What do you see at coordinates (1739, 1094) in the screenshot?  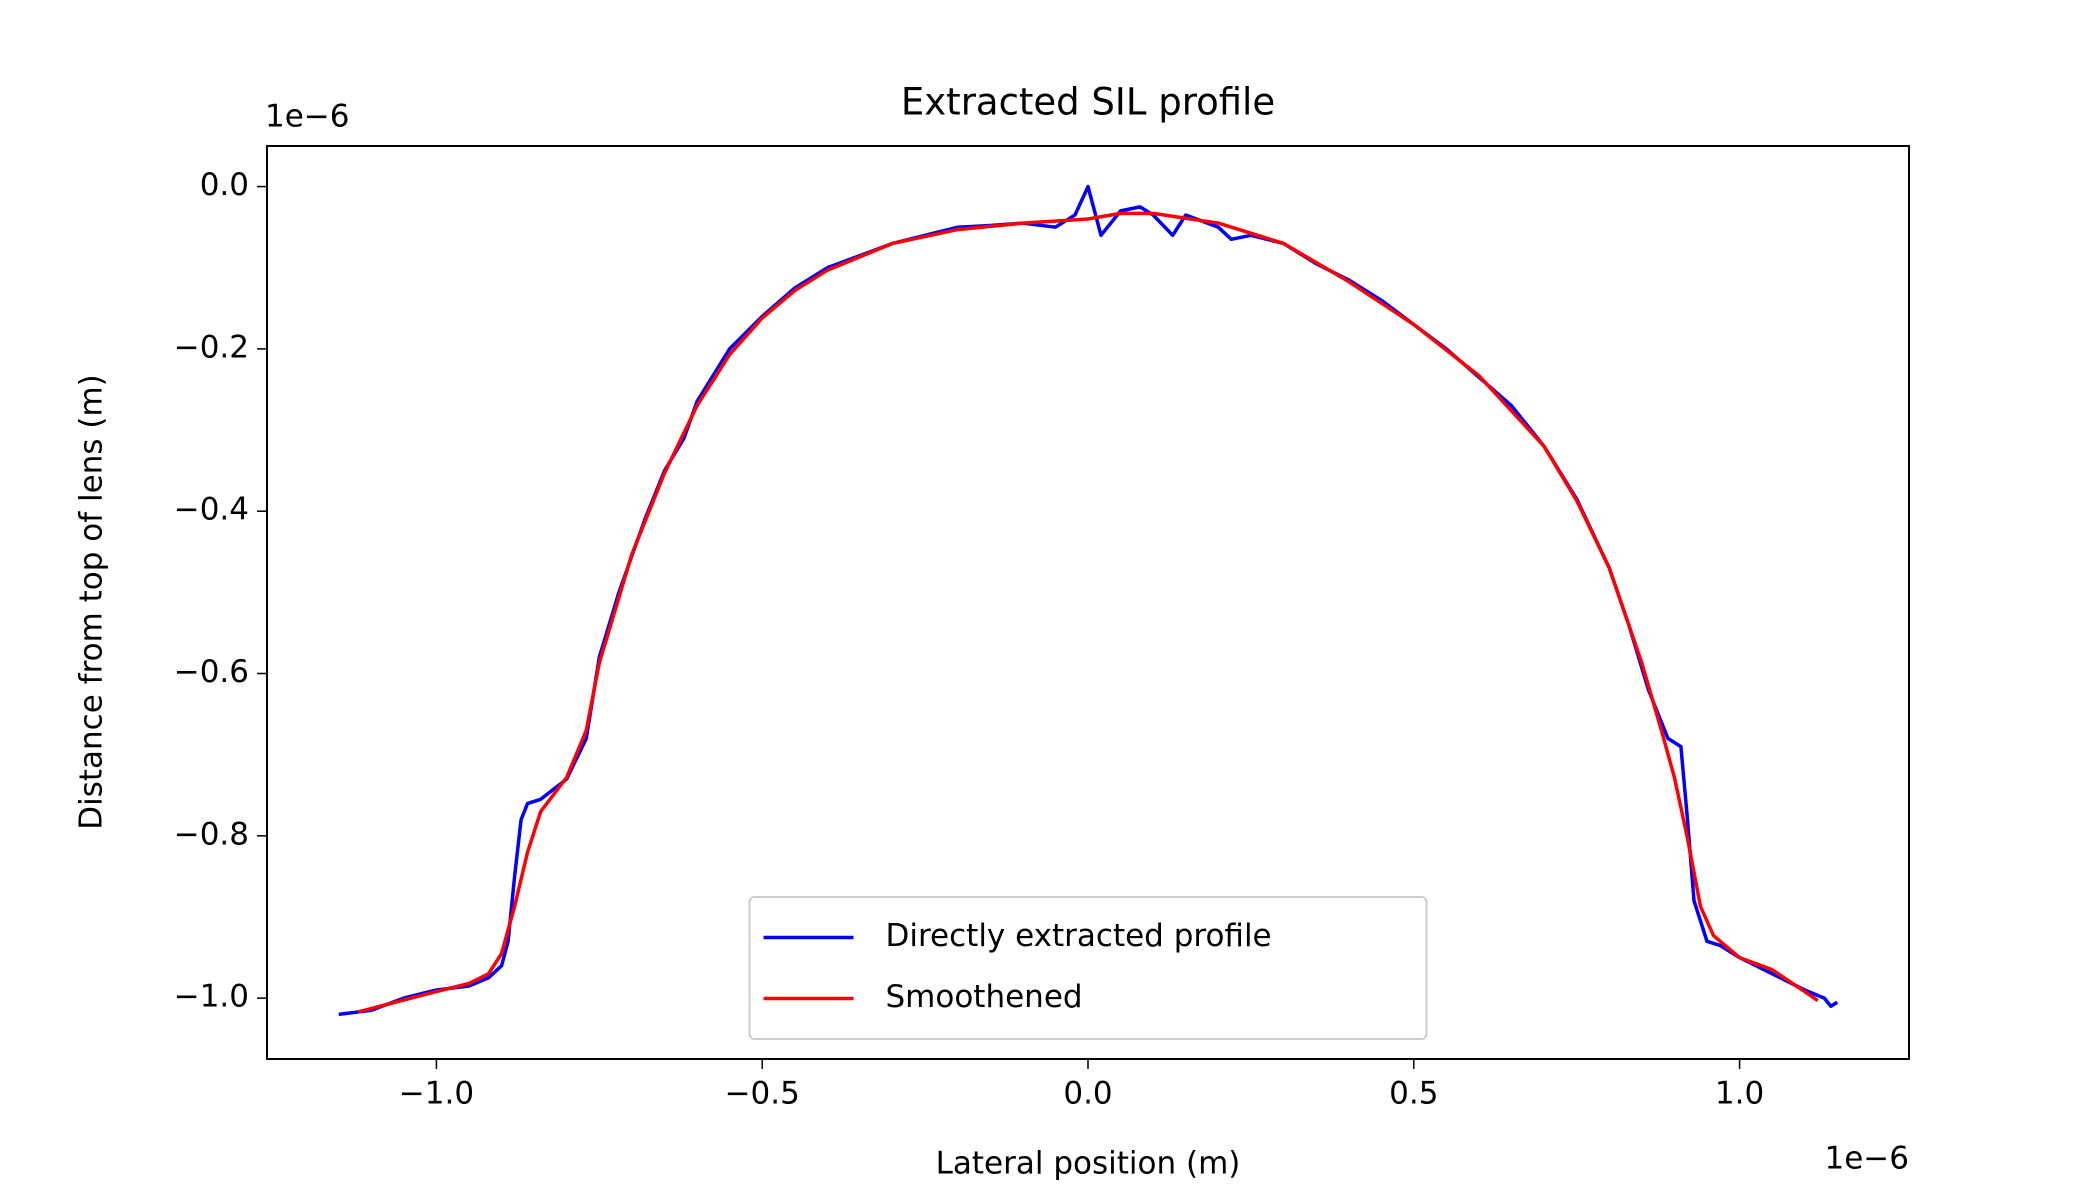 I see `x-tick-label: 1.0` at bounding box center [1739, 1094].